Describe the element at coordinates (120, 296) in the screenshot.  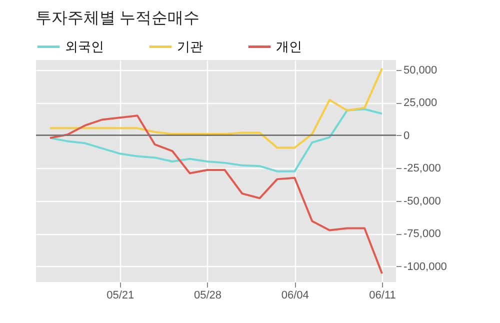
I see `x-tick-label: 05/21` at that location.